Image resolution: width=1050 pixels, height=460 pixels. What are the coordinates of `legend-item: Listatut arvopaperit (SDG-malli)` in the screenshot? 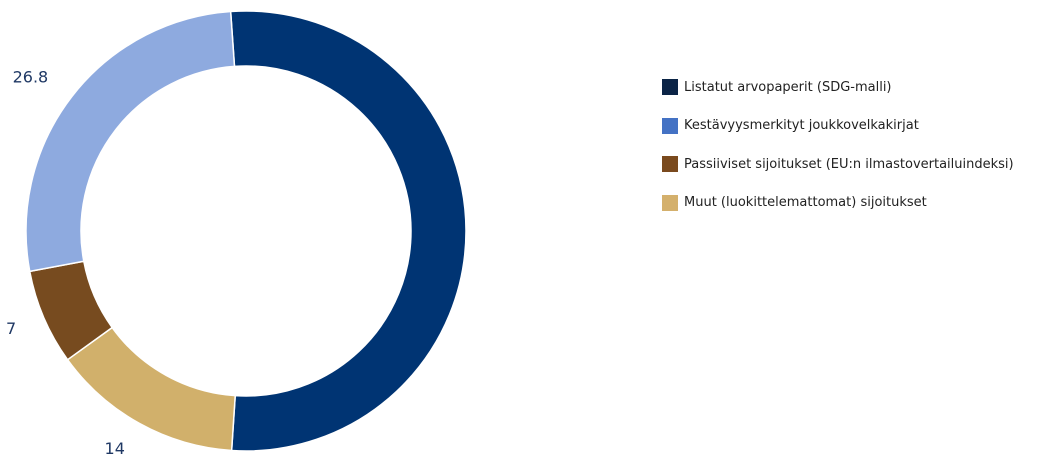 It's located at (838, 87).